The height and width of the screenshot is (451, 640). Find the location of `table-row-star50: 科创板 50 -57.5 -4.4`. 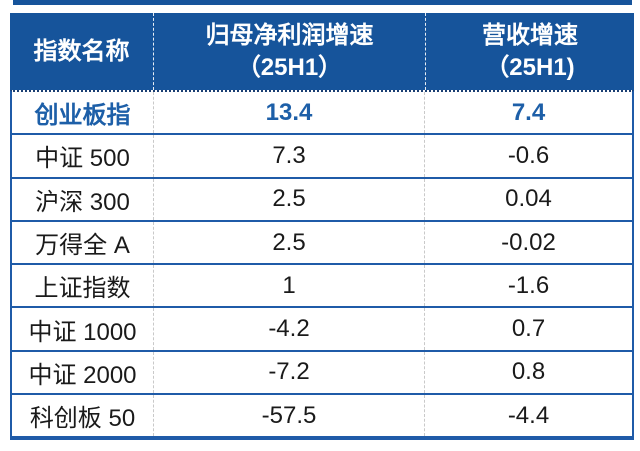

table-row-star50: 科创板 50 -57.5 -4.4 is located at coordinates (322, 416).